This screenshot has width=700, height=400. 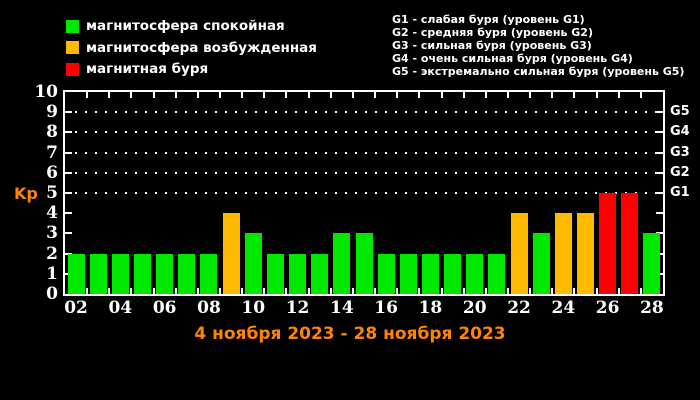 I want to click on legend-label-excited: магнитосфера возбужденная, so click(x=201, y=47).